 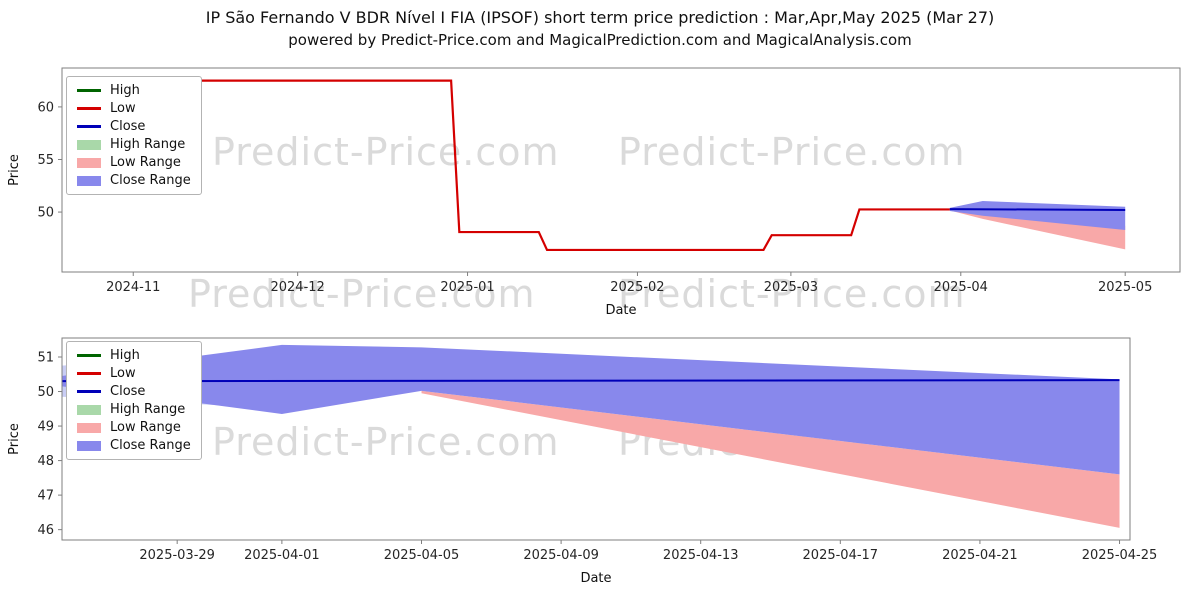 What do you see at coordinates (980, 555) in the screenshot?
I see `x-tick-label: 2025-04-21` at bounding box center [980, 555].